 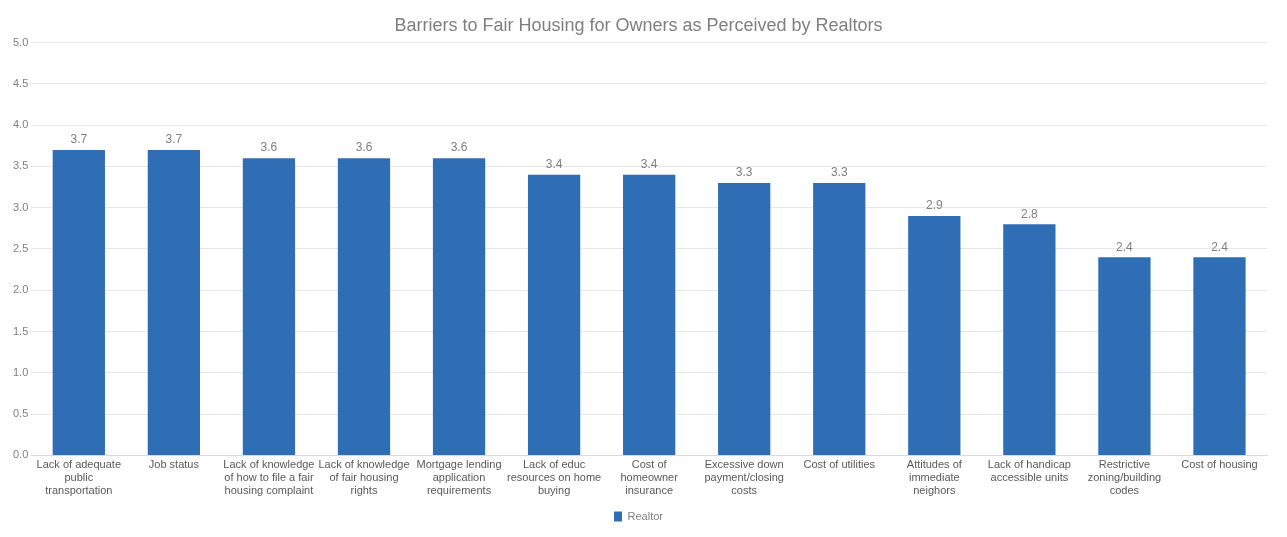 What do you see at coordinates (20, 82) in the screenshot?
I see `y-tick-label: 4.5` at bounding box center [20, 82].